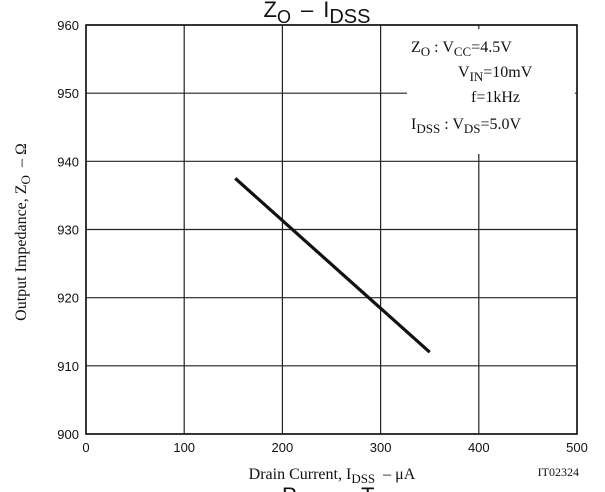  I want to click on y-tick-label: 960, so click(68, 25).